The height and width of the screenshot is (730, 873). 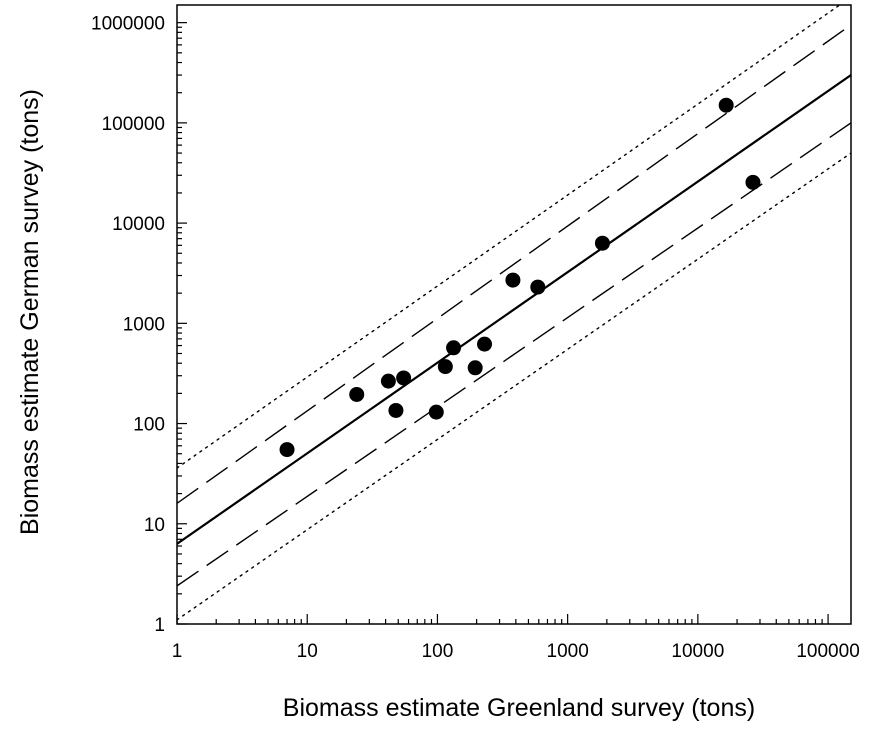 What do you see at coordinates (149, 425) in the screenshot?
I see `y-tick-label: 100` at bounding box center [149, 425].